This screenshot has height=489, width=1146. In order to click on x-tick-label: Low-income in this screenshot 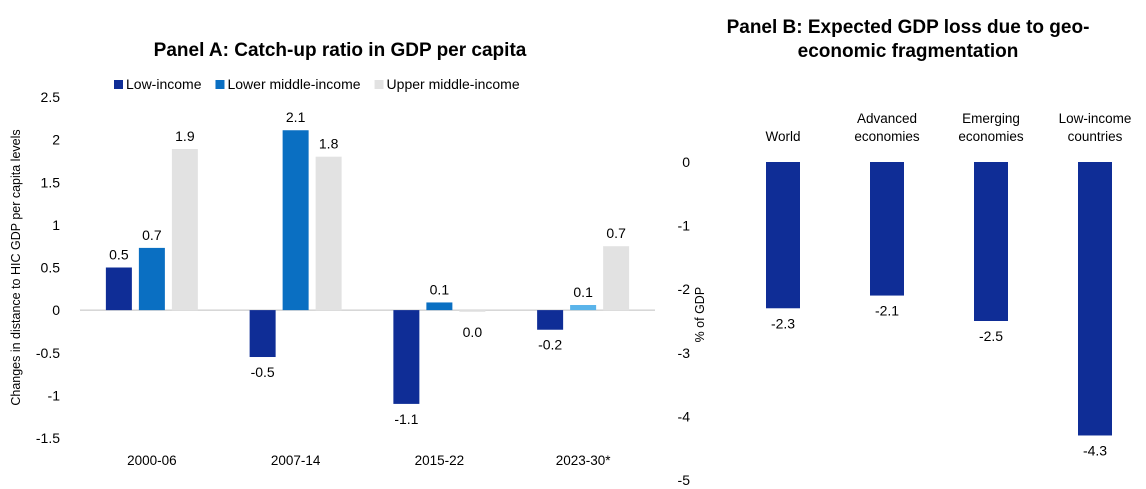, I will do `click(1095, 118)`.